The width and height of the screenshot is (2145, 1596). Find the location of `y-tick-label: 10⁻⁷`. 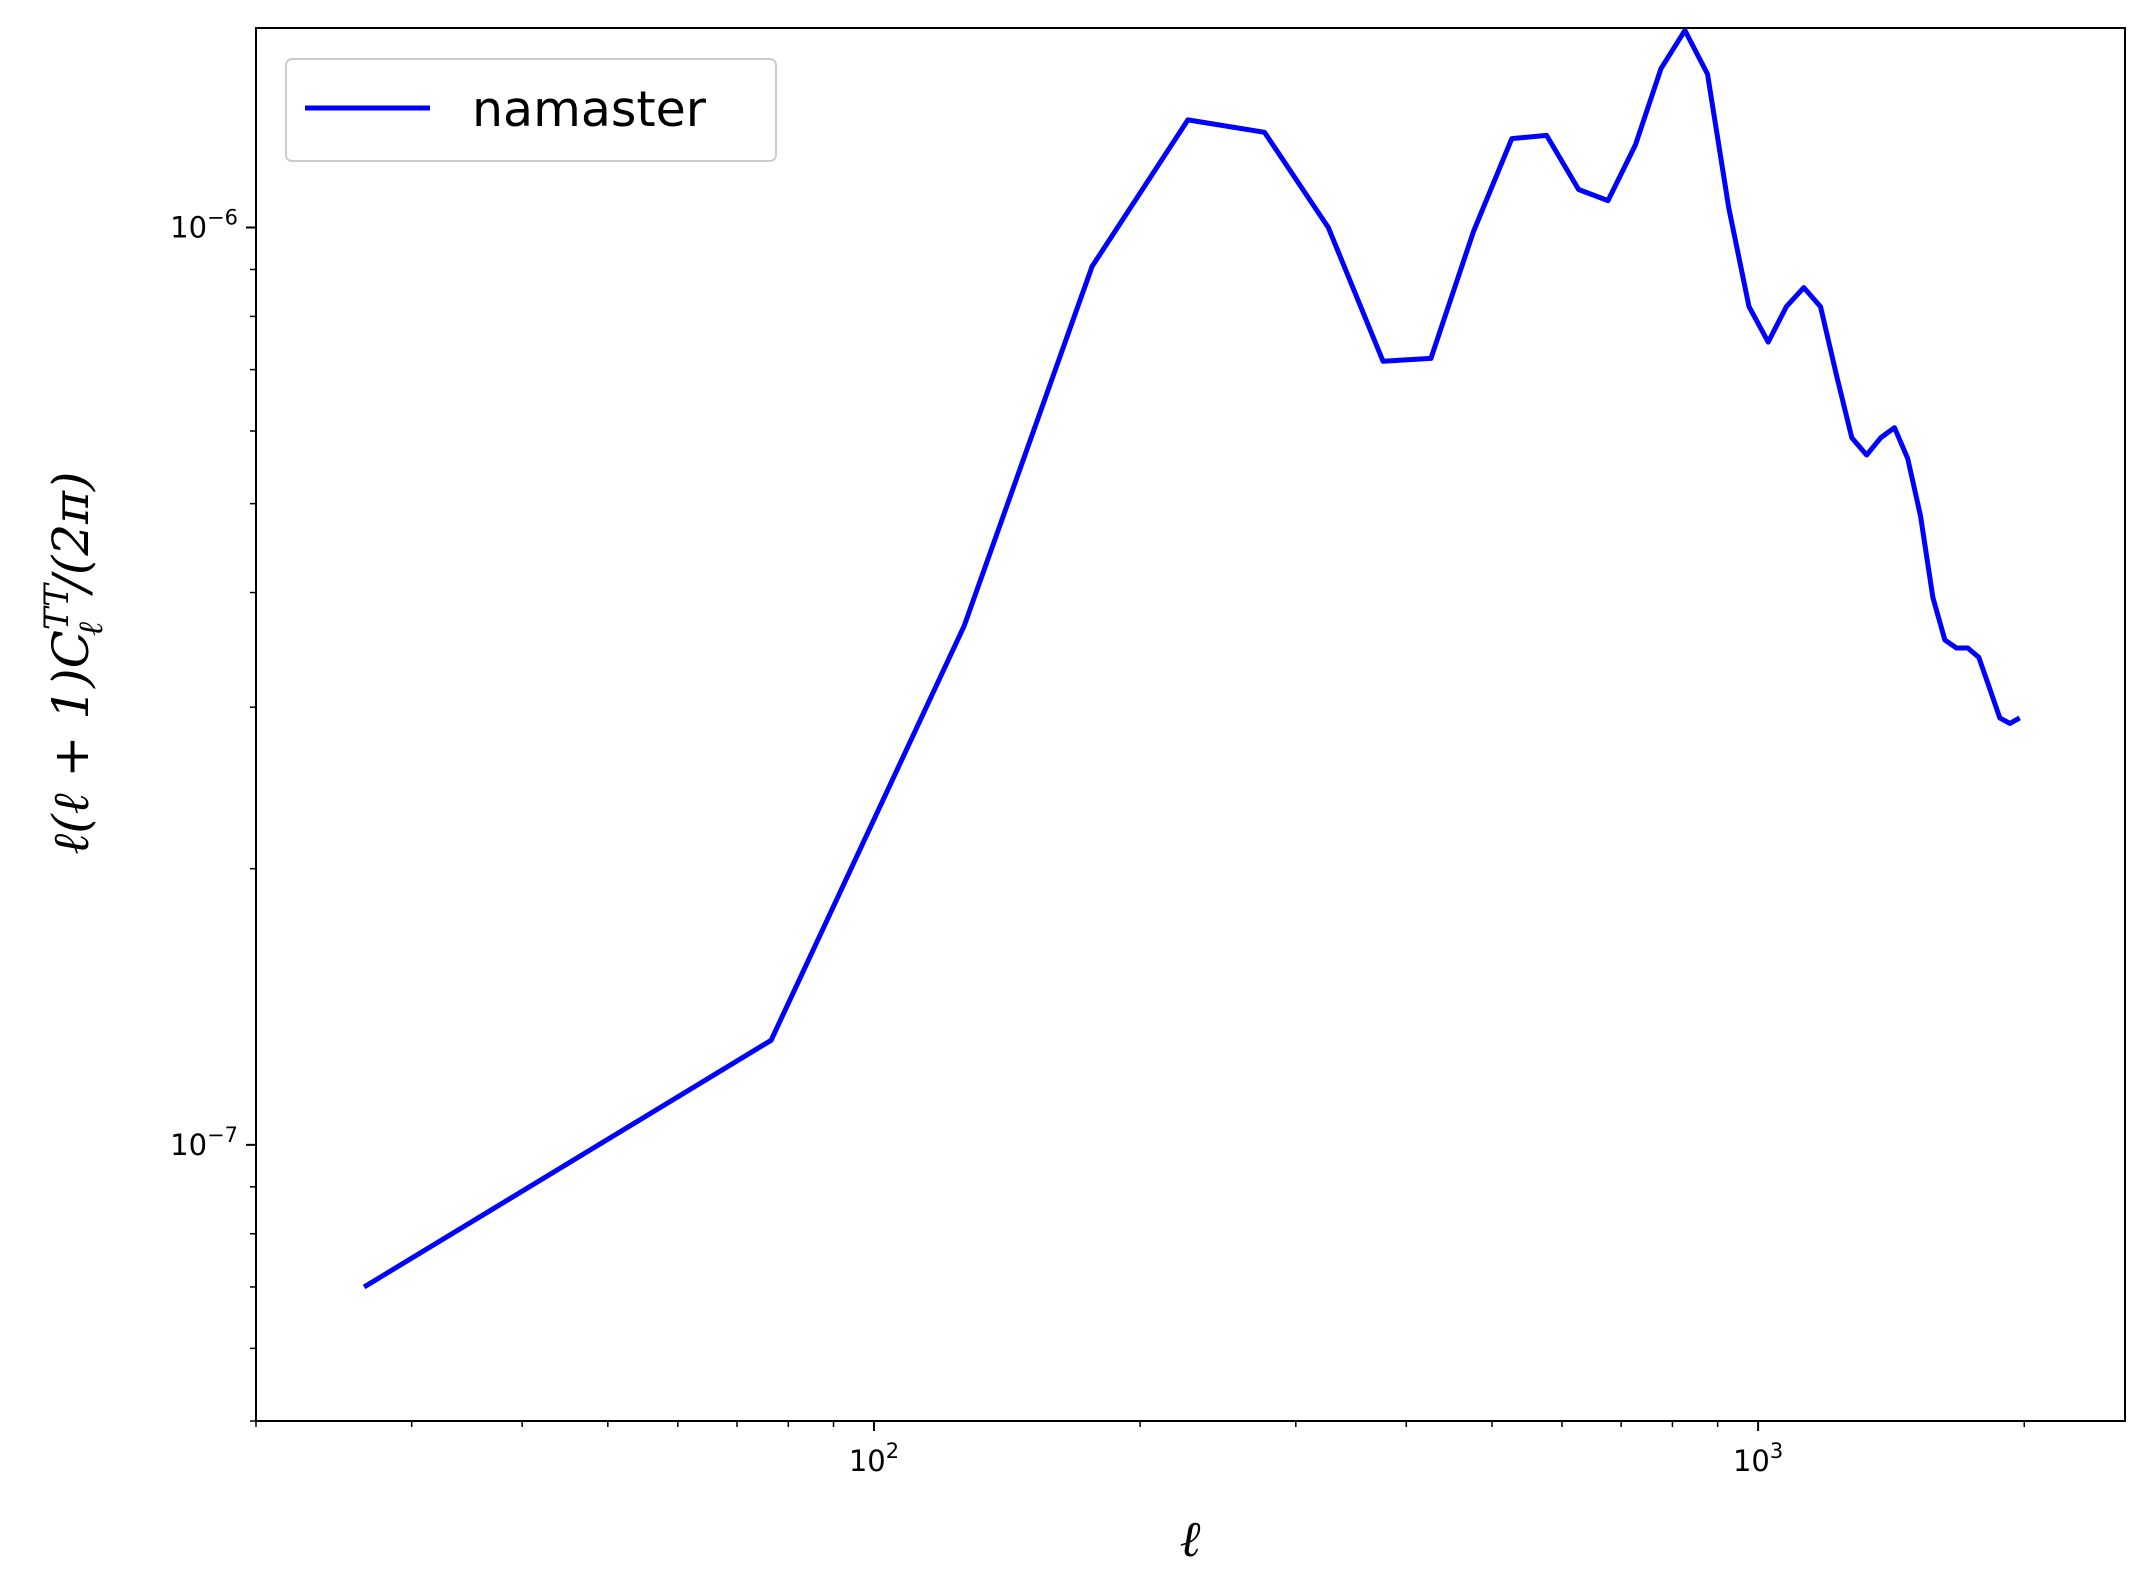

y-tick-label: 10⁻⁷ is located at coordinates (204, 1142).